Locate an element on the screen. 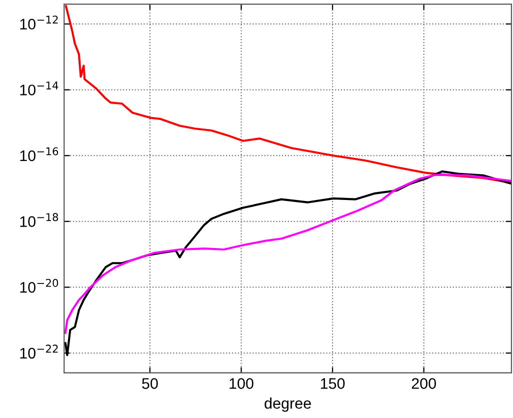  x-tick-label: 100 is located at coordinates (242, 383).